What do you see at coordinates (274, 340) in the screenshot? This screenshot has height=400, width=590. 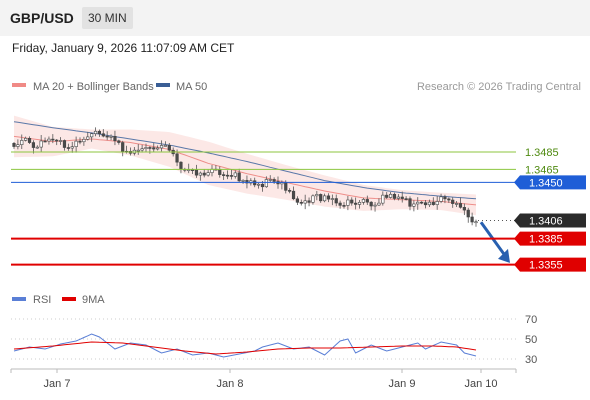 I see `rsi-panel: 70 50 30` at bounding box center [274, 340].